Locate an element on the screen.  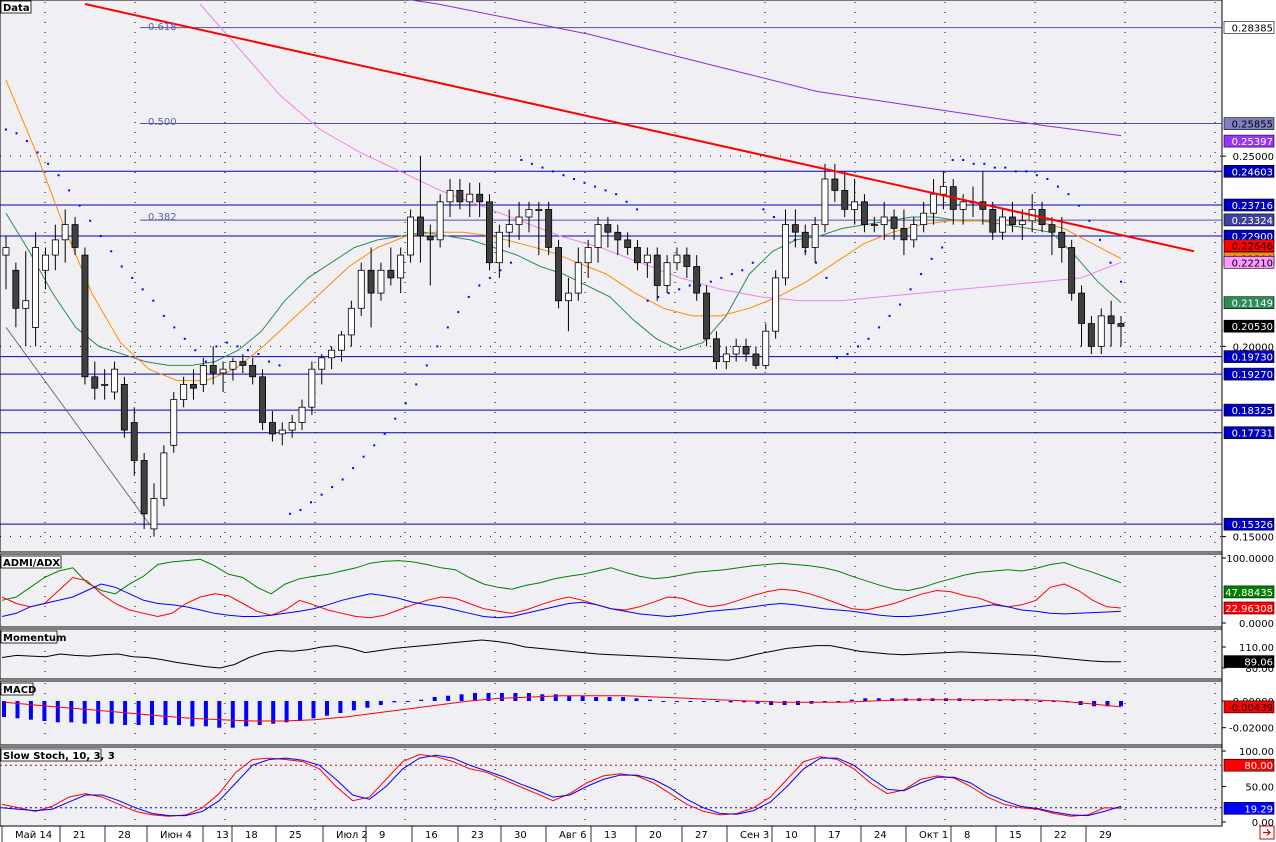
date-label: 16 is located at coordinates (431, 835).